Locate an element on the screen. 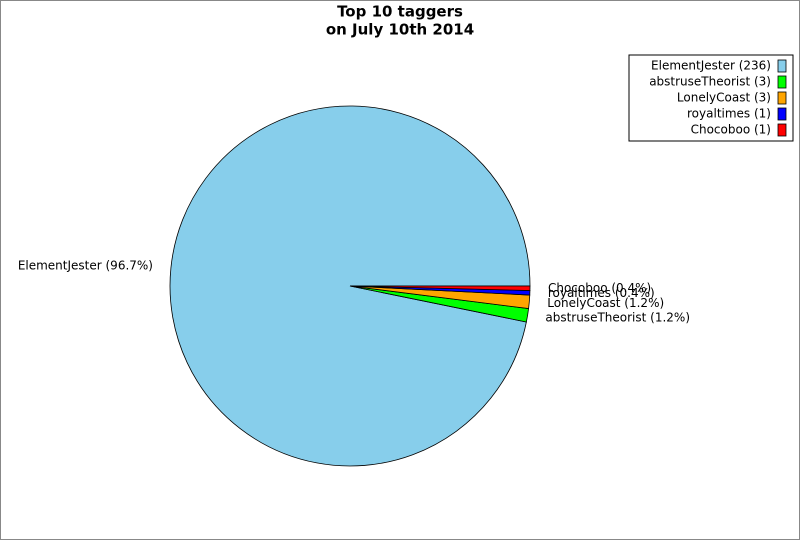 The height and width of the screenshot is (540, 800). slice-label: royaltimes (0.4%) is located at coordinates (601, 293).